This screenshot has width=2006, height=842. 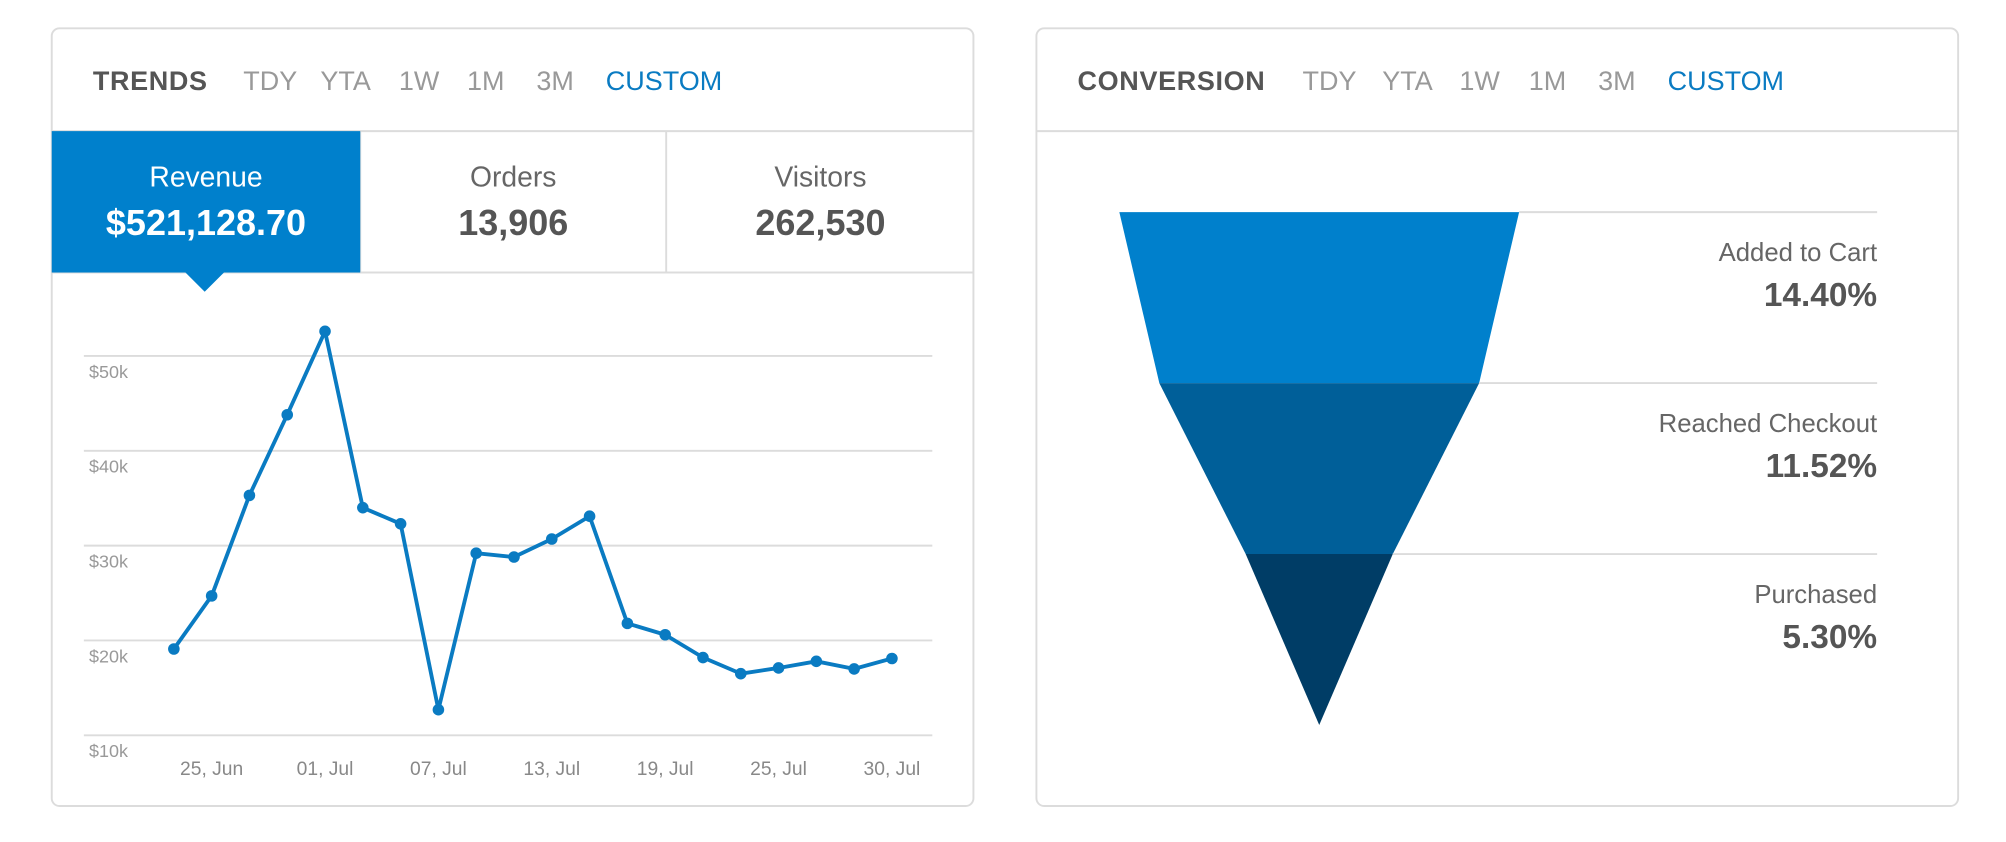 What do you see at coordinates (513, 176) in the screenshot?
I see `stat-label: Orders` at bounding box center [513, 176].